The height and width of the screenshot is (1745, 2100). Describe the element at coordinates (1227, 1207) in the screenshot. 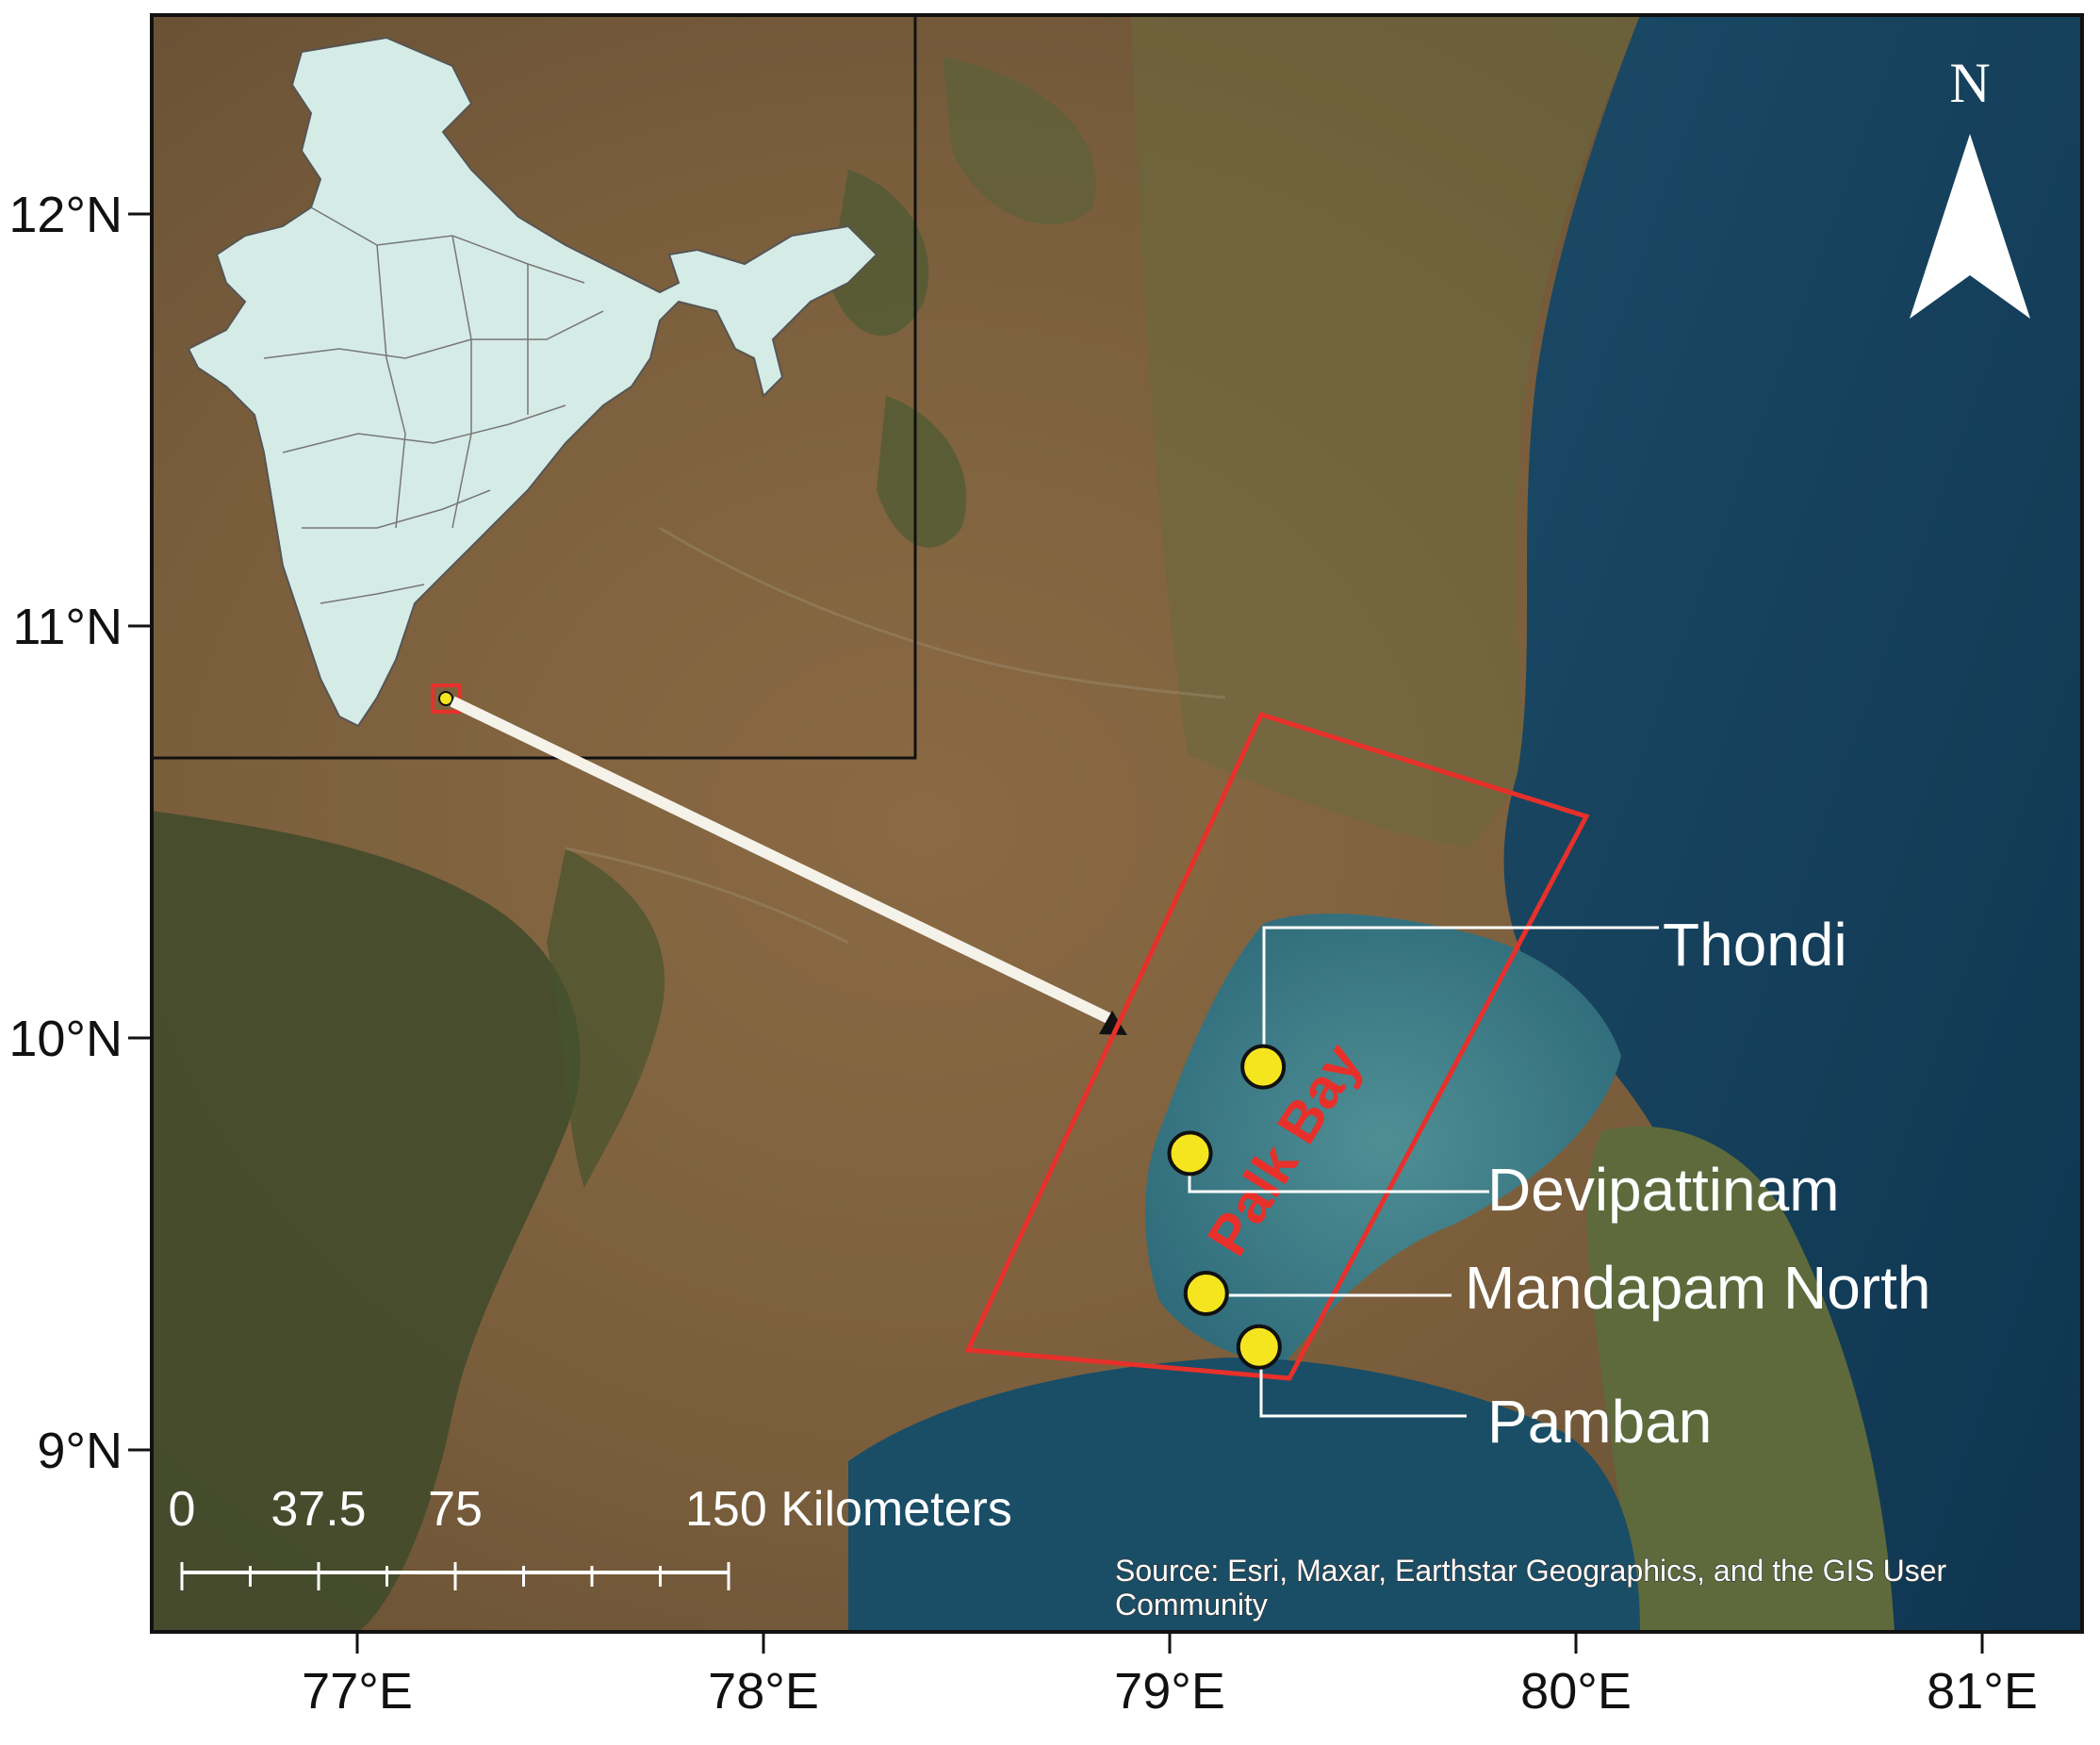

I see `site-markers` at that location.